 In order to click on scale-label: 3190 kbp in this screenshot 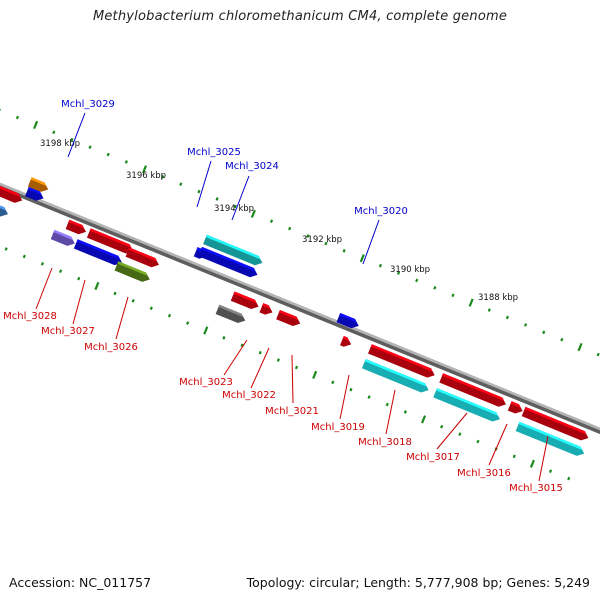, I will do `click(410, 270)`.